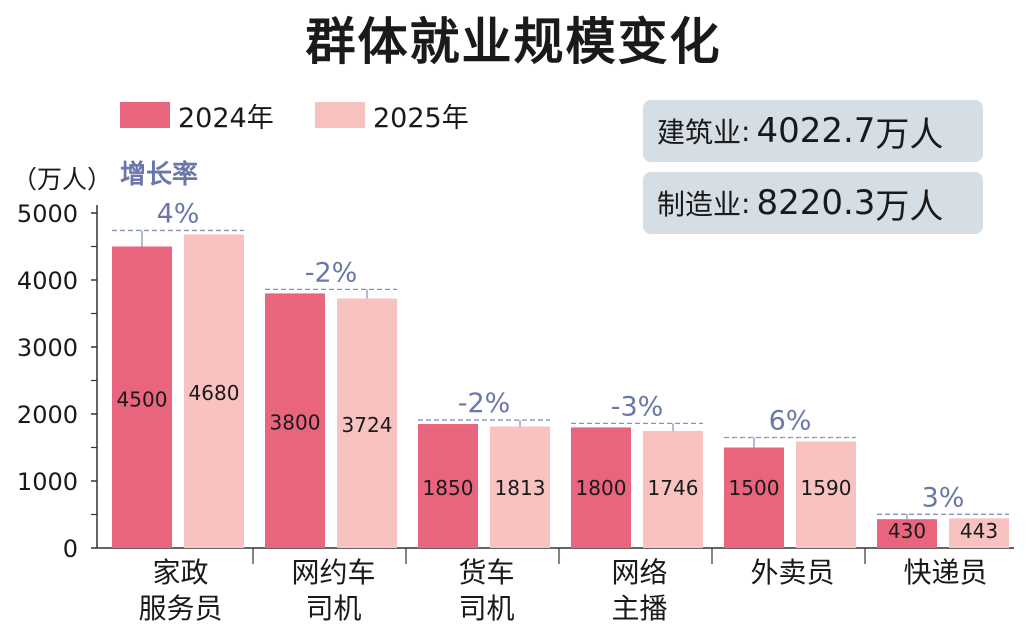 The image size is (1027, 635). What do you see at coordinates (907, 531) in the screenshot?
I see `bar-value-label-2024: 430` at bounding box center [907, 531].